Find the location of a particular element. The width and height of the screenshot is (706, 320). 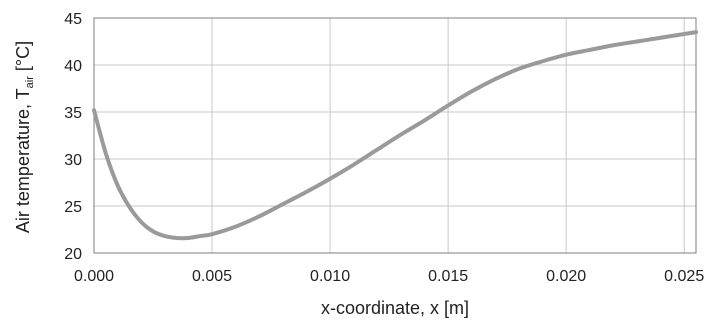

y-tick-label: 20 is located at coordinates (73, 254).